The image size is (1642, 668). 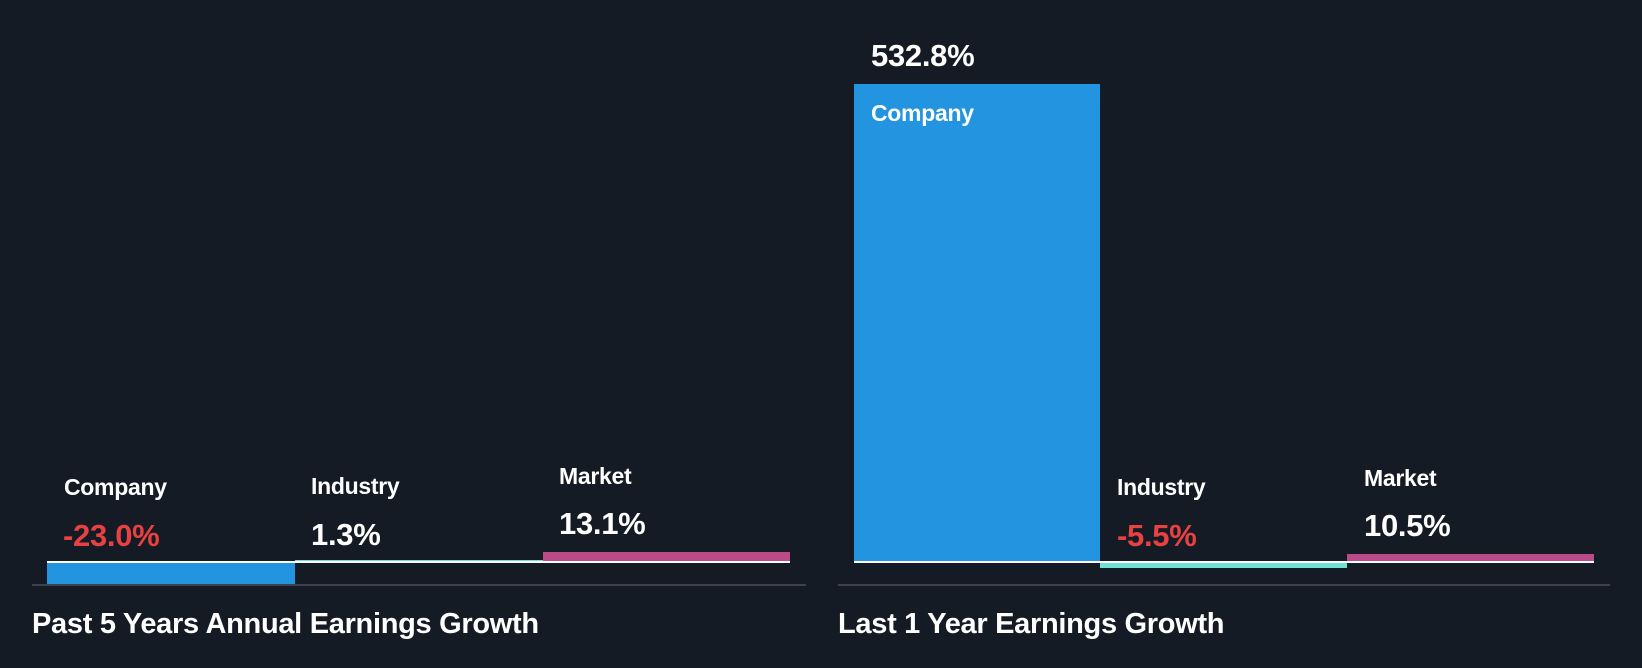 I want to click on right-company-bar, so click(x=977, y=322).